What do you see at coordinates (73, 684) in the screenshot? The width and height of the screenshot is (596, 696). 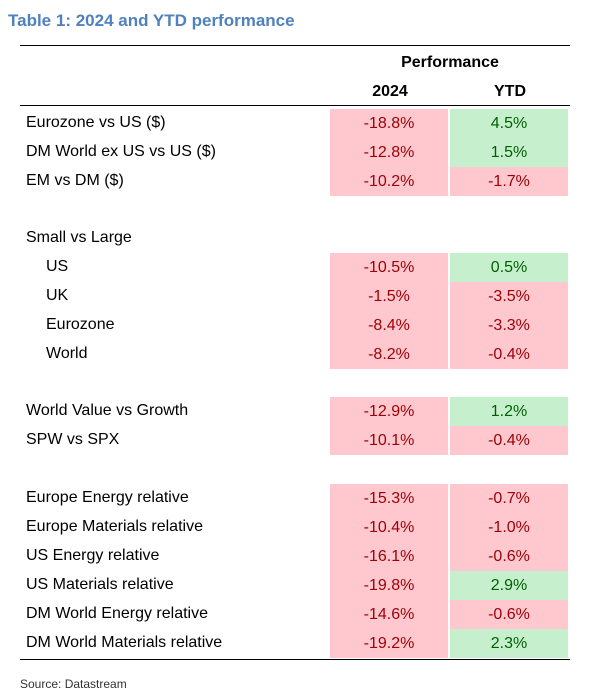 I see `source-note: Source: Datastream` at bounding box center [73, 684].